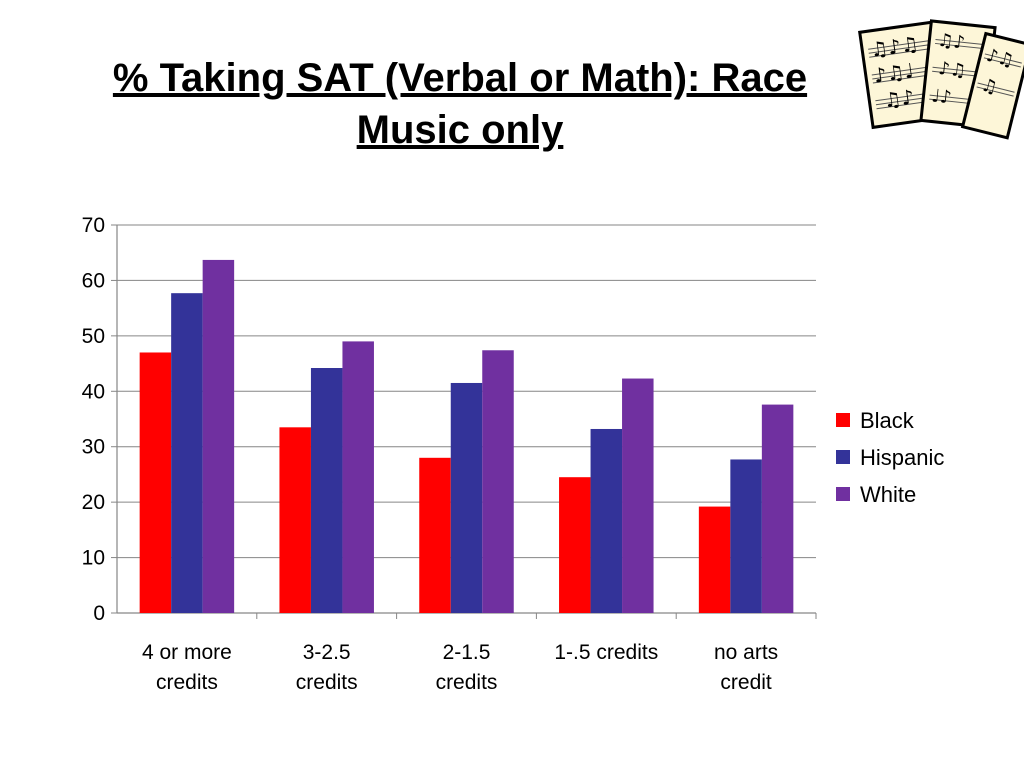  What do you see at coordinates (93, 502) in the screenshot?
I see `y-tick-label: 20` at bounding box center [93, 502].